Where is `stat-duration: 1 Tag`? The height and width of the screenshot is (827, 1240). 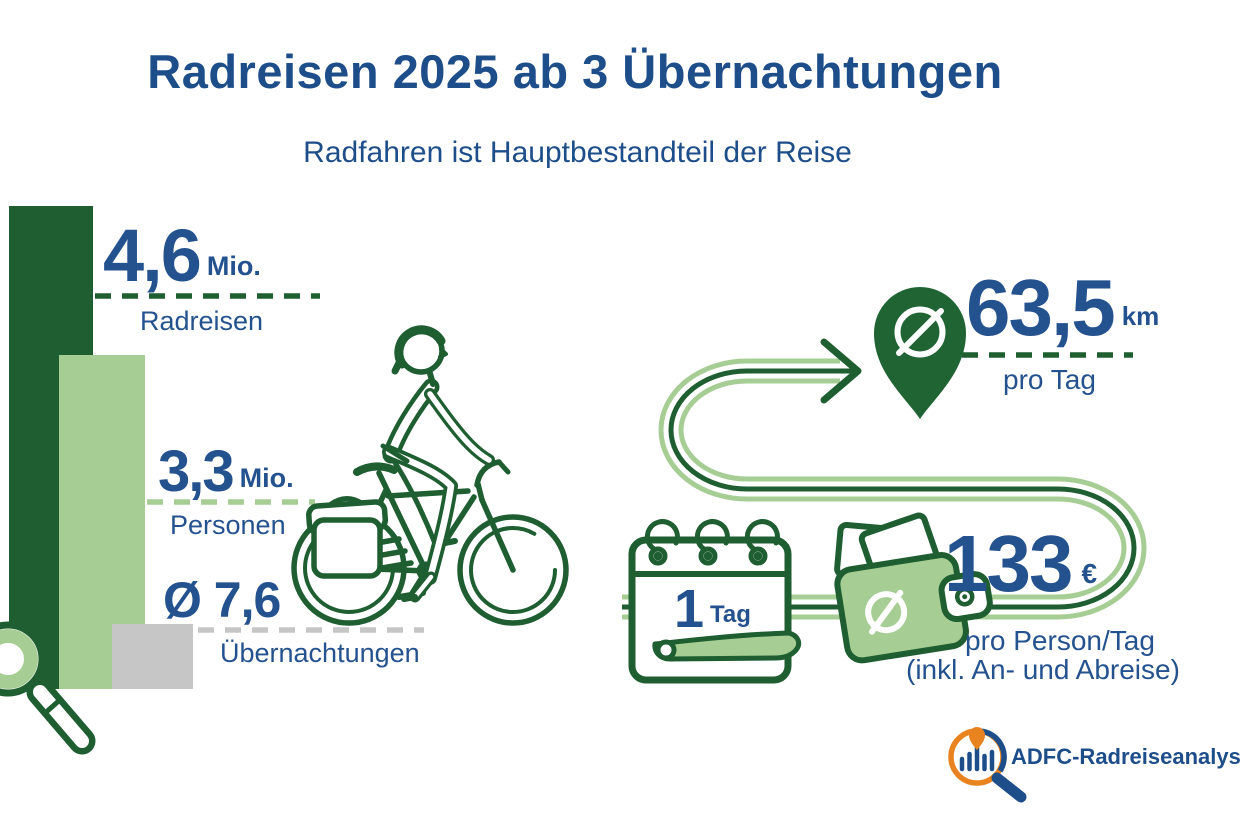 stat-duration: 1 Tag is located at coordinates (712, 609).